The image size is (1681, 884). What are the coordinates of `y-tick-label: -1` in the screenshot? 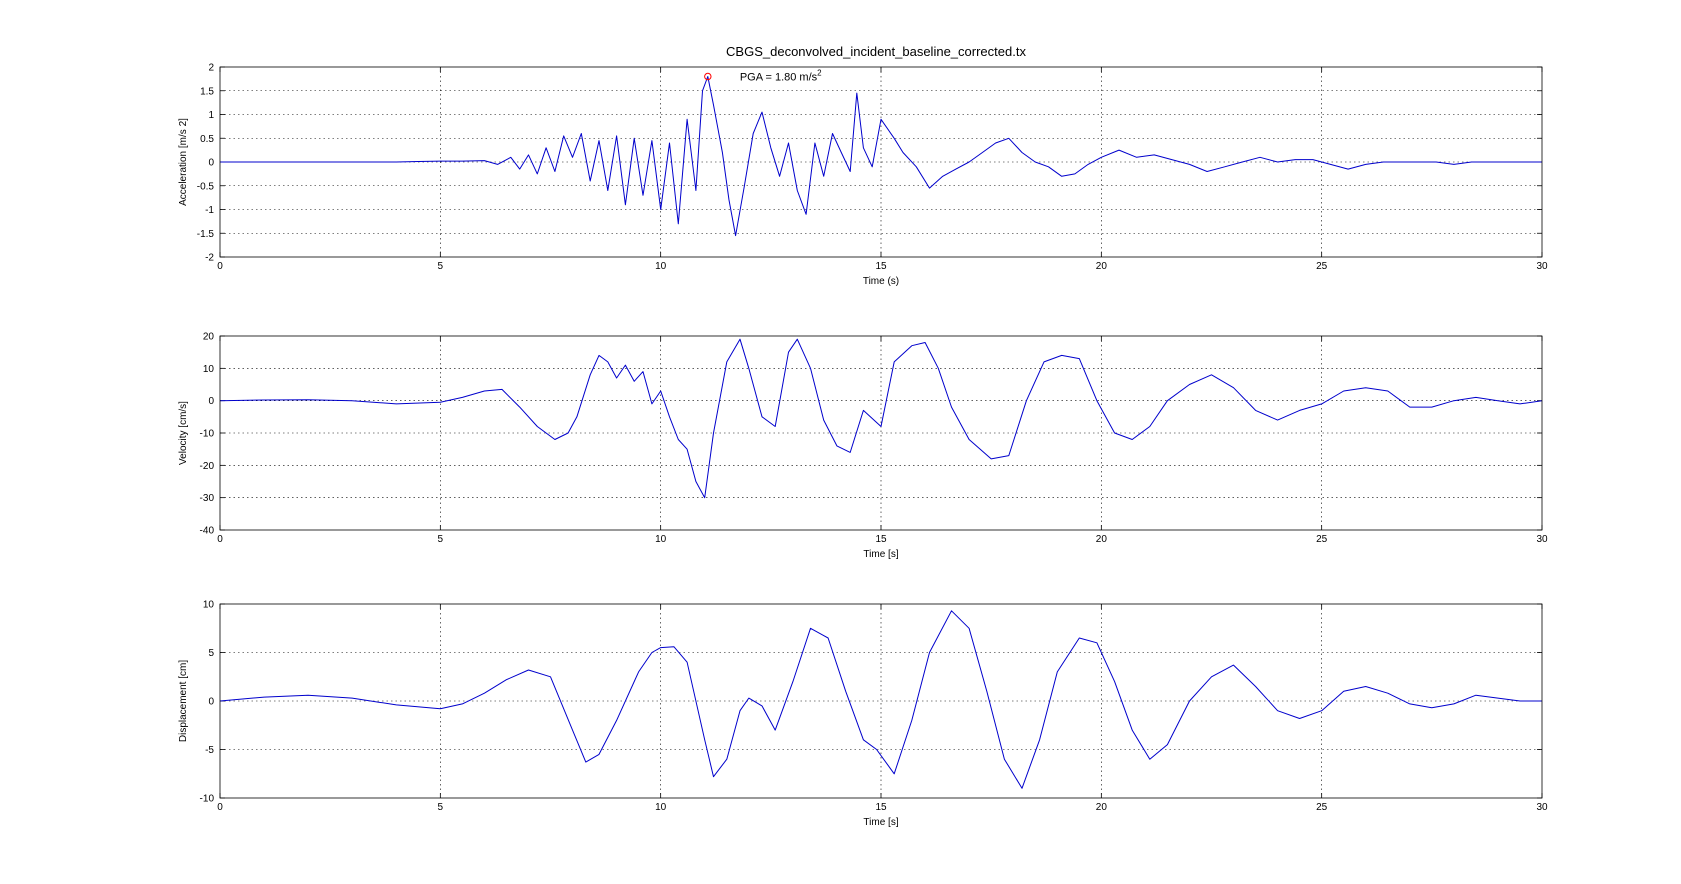 It's located at (209, 210).